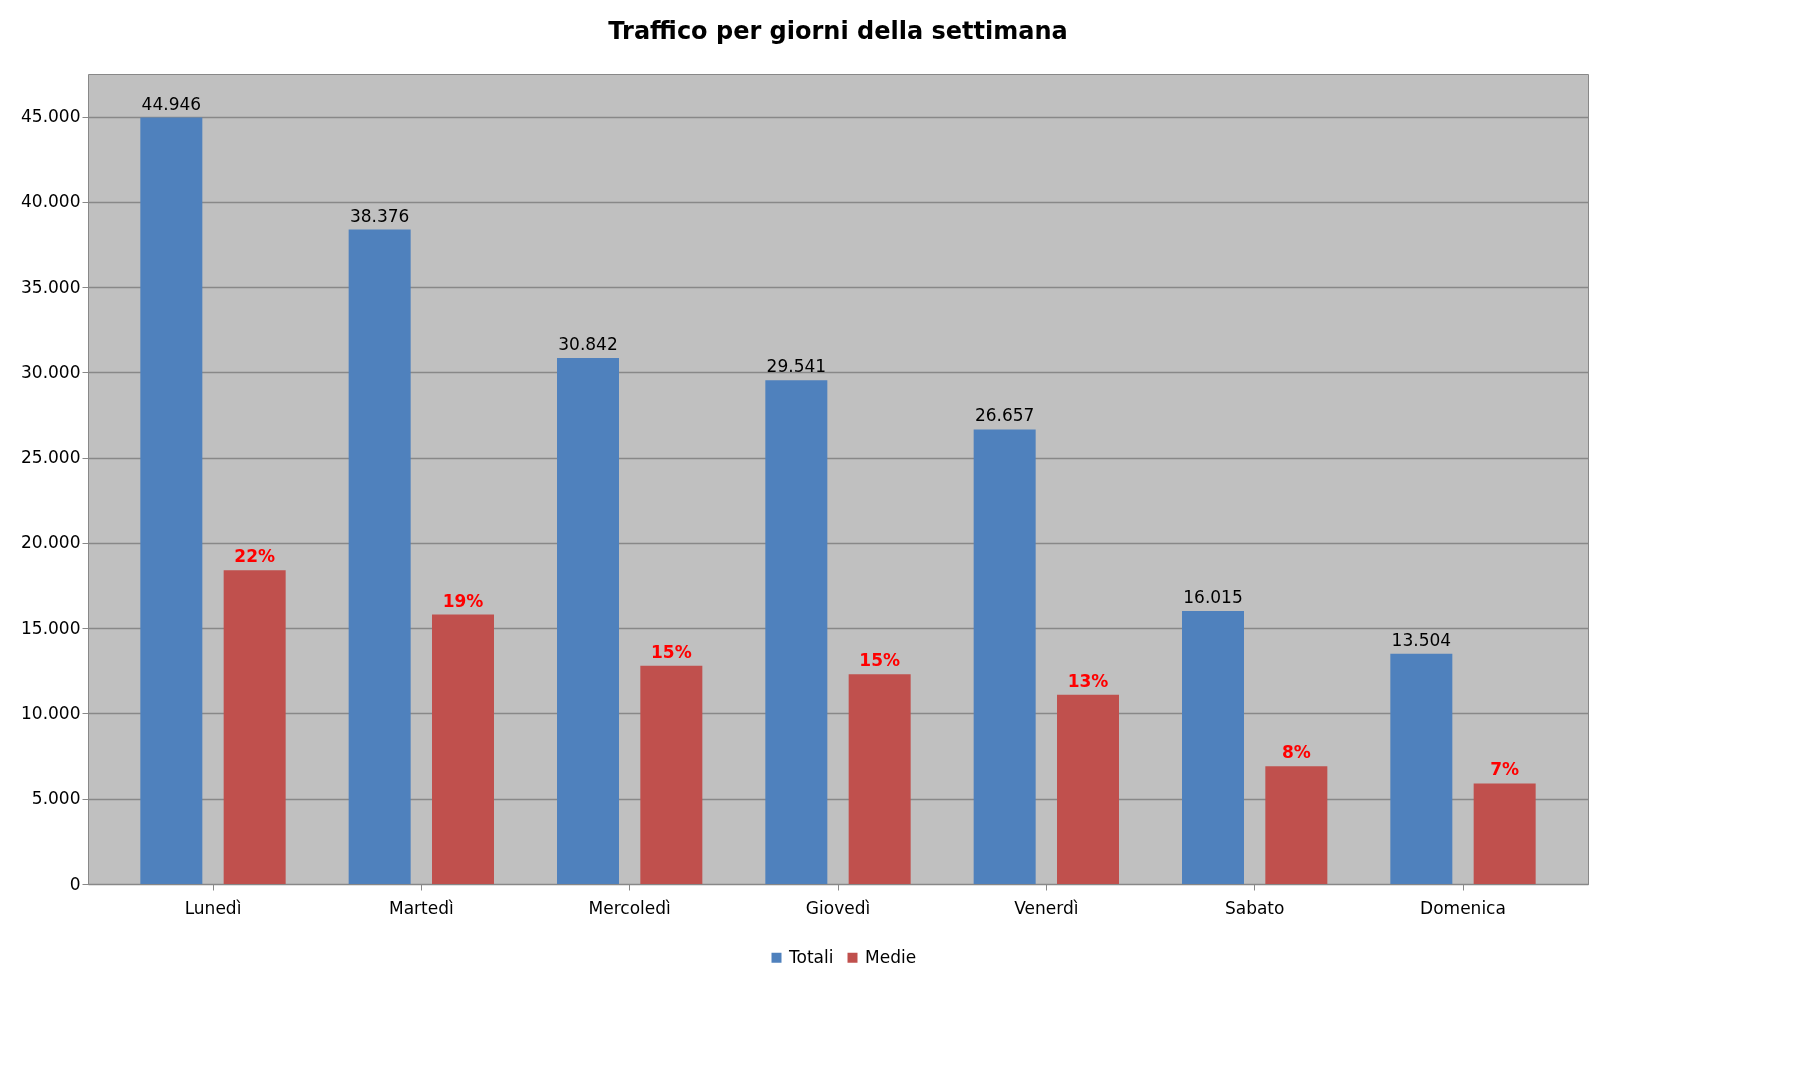  Describe the element at coordinates (51, 457) in the screenshot. I see `y-tick-label: 25.000` at that location.